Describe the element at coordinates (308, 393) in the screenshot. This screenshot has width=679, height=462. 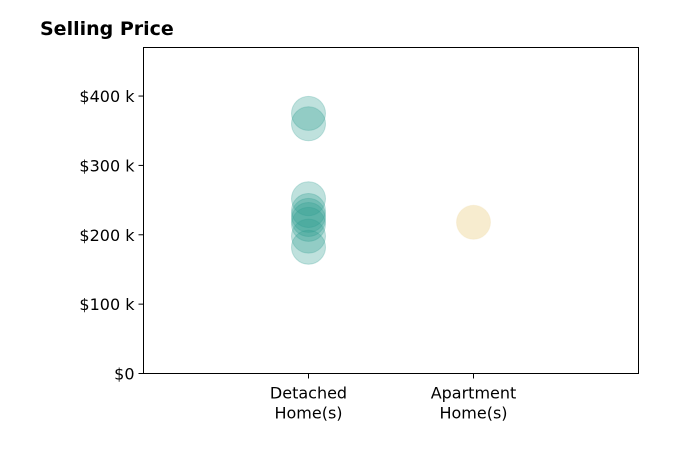
I see `x-tick-label-line: Detached` at that location.